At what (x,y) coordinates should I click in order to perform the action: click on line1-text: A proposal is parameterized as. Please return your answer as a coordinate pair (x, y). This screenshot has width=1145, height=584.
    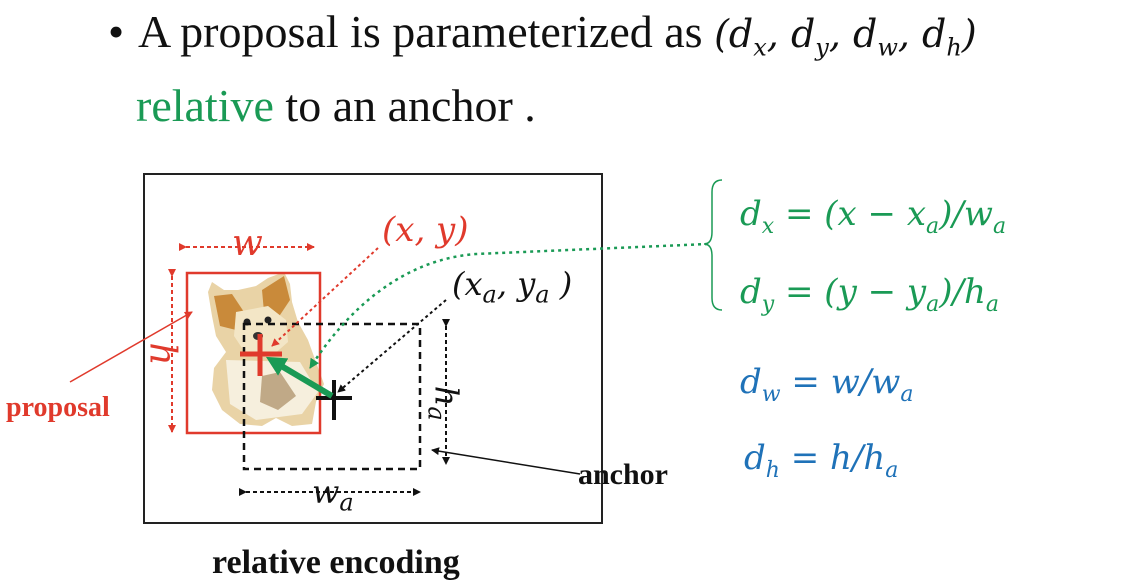
    Looking at the image, I should click on (420, 31).